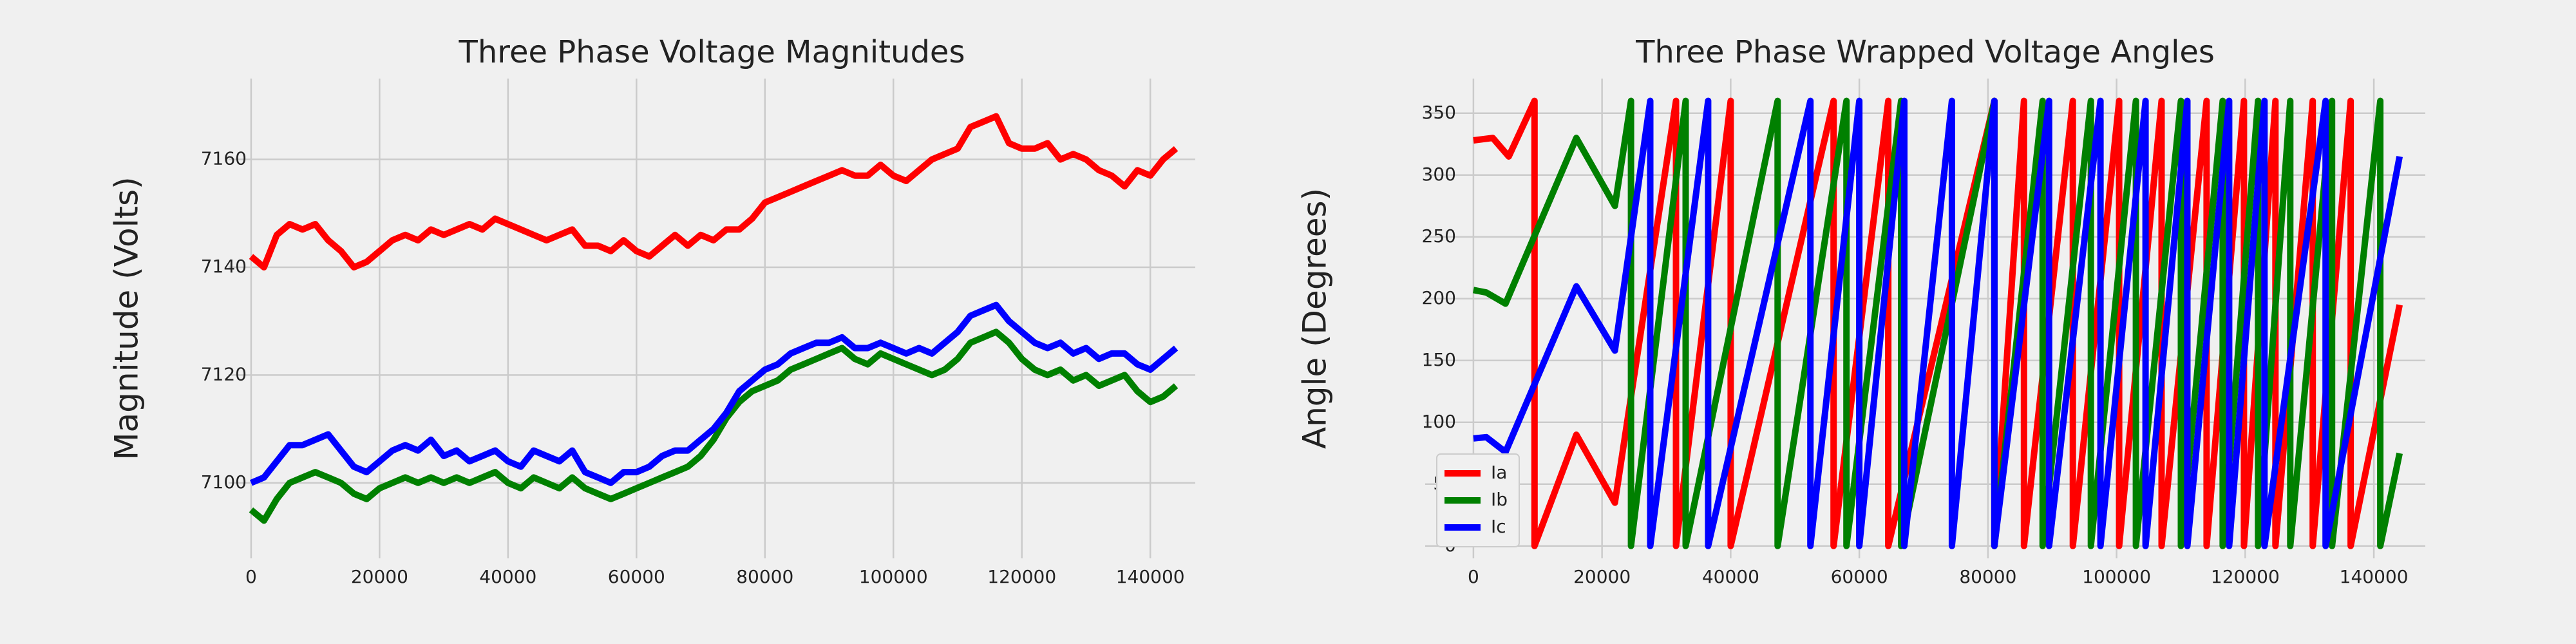  I want to click on legend-label: Ia, so click(1499, 473).